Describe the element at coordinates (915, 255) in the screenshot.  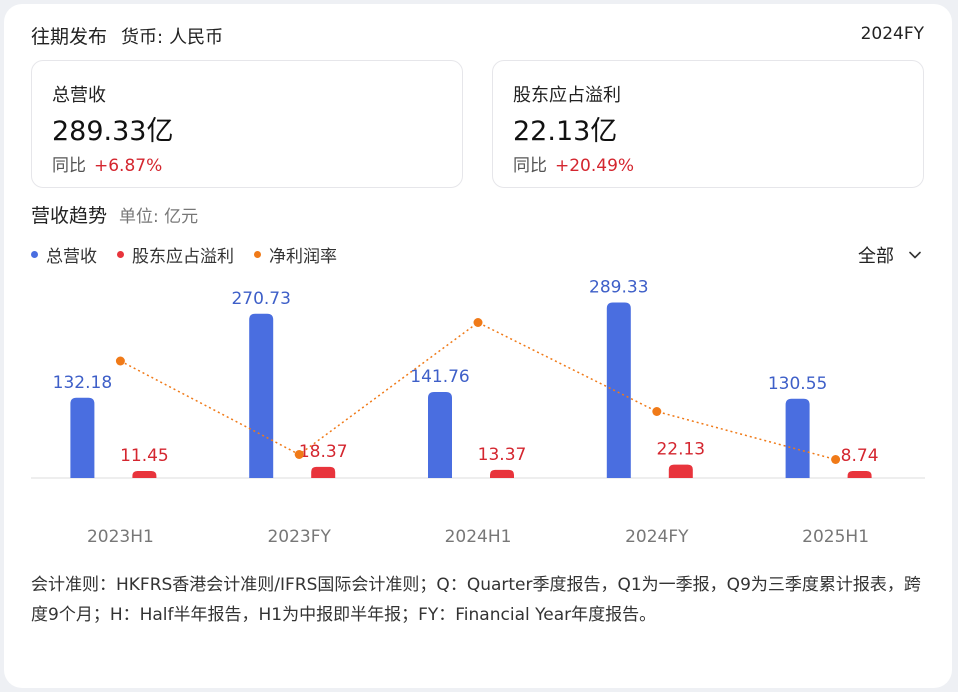
I see `chevron-down-icon` at that location.